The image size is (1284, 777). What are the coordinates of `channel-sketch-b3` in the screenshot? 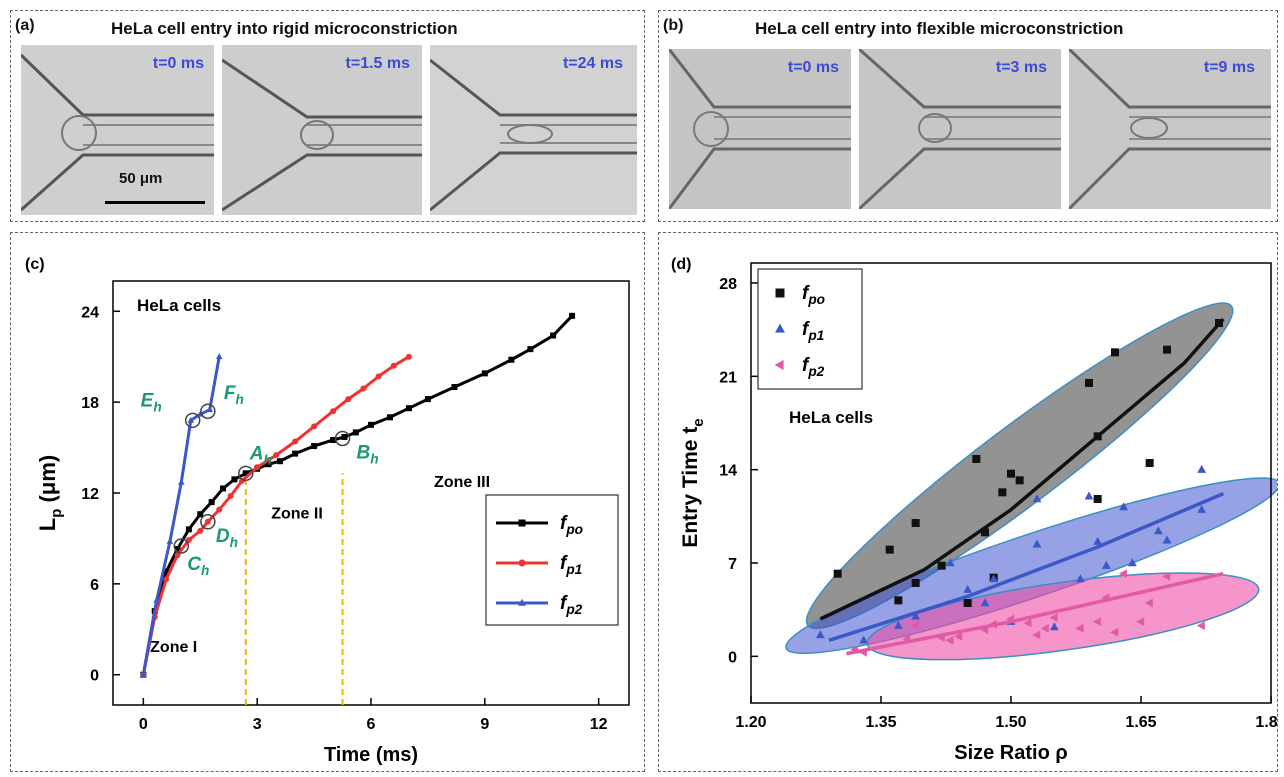 It's located at (1170, 129).